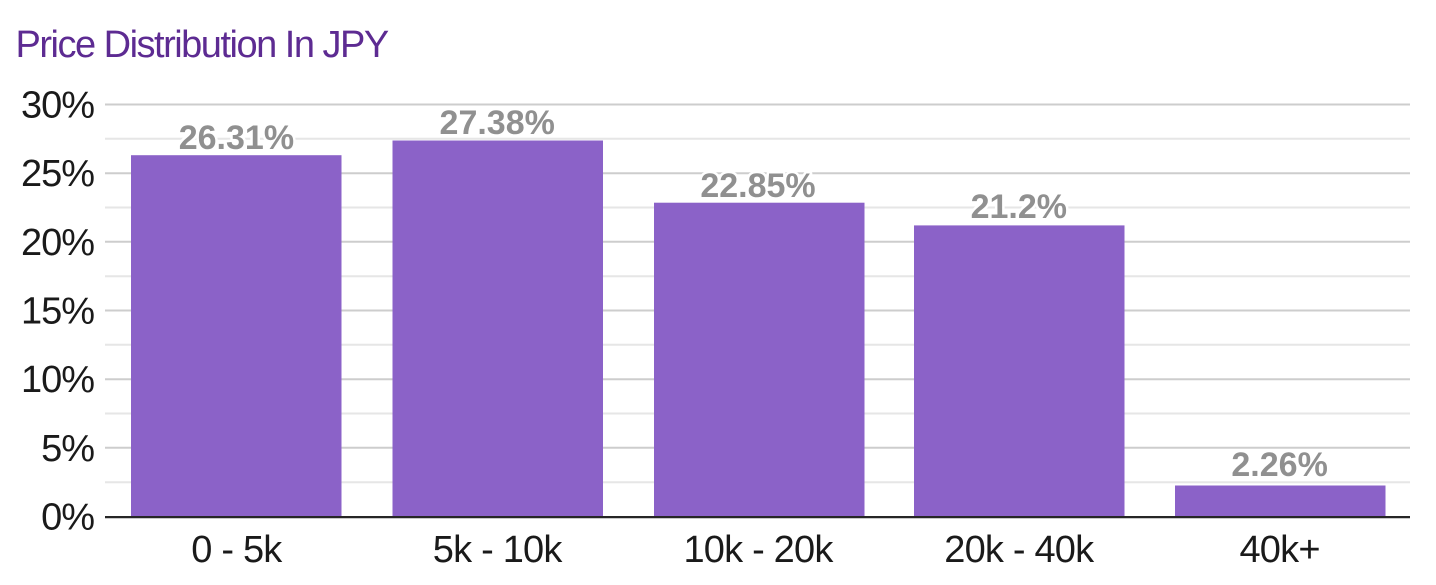 Image resolution: width=1436 pixels, height=585 pixels. What do you see at coordinates (758, 550) in the screenshot?
I see `svg-text: 10k - 20k` at bounding box center [758, 550].